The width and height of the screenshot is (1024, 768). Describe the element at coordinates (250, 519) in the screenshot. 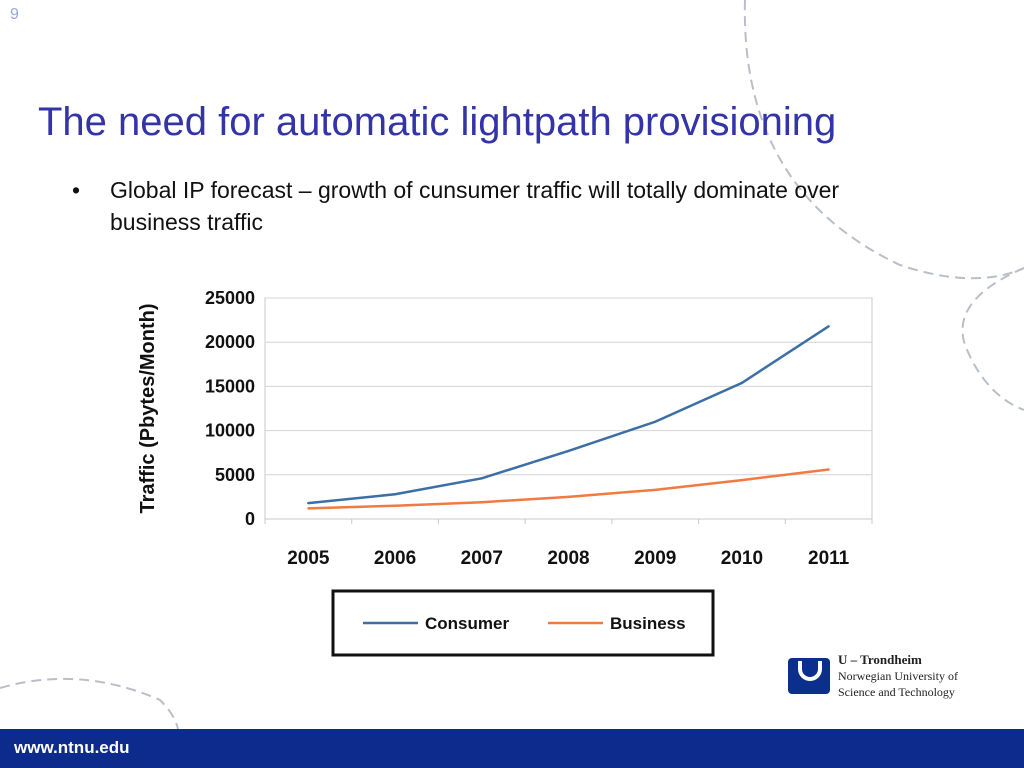

I see `y-tick-label: 0` at that location.